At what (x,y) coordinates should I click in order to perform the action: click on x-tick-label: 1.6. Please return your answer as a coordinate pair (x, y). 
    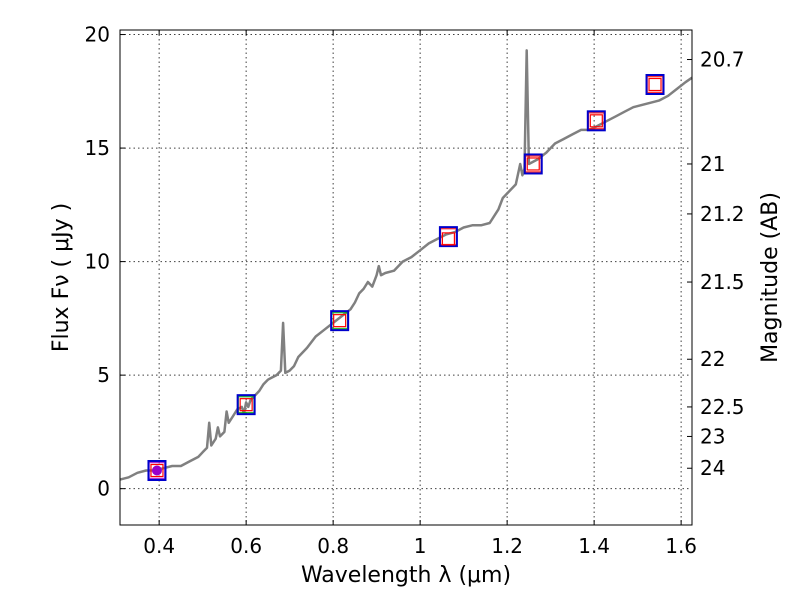
    Looking at the image, I should click on (681, 546).